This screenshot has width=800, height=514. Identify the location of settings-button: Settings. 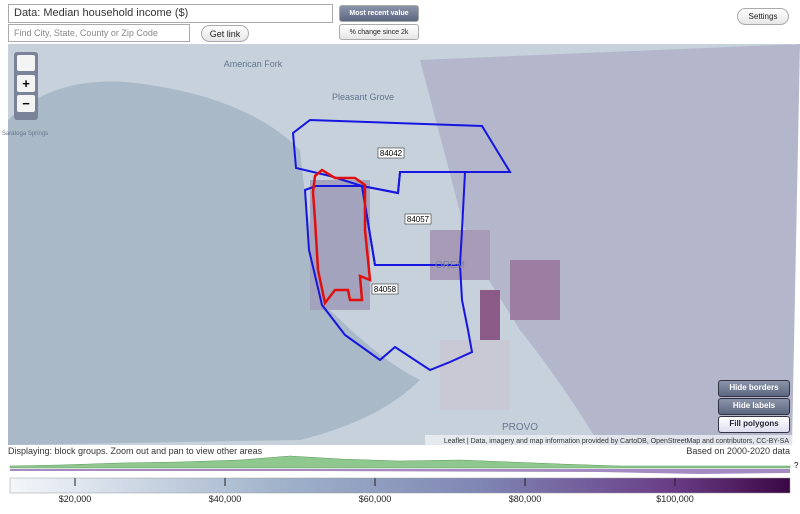
(763, 16).